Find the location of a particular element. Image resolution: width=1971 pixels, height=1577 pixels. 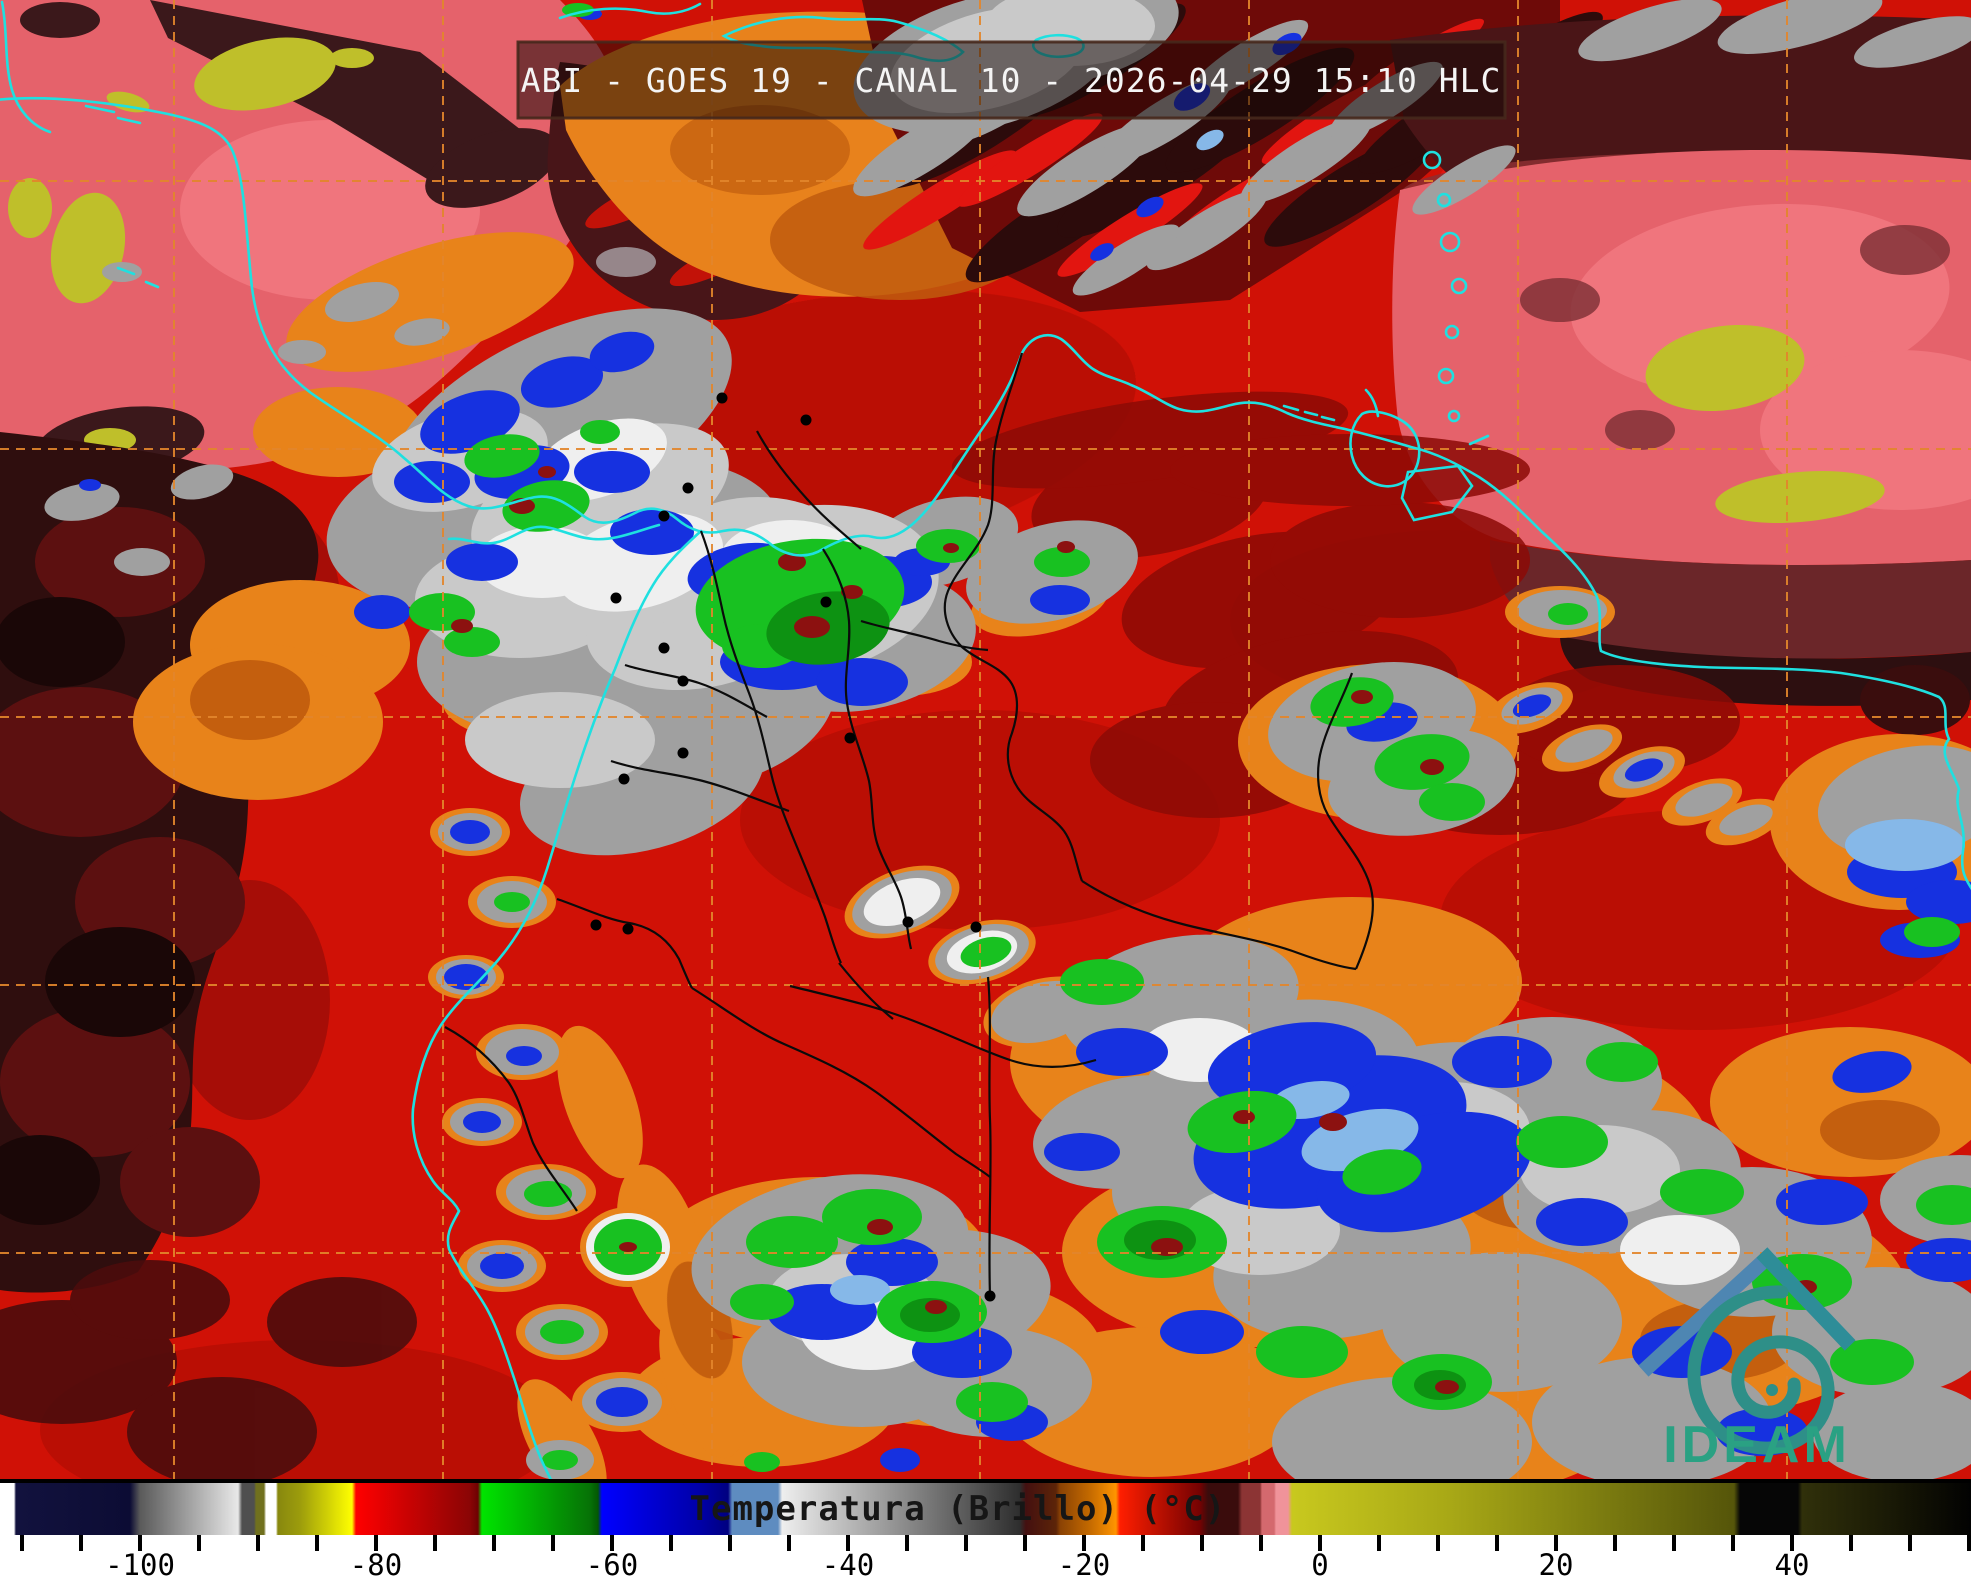

coastline-pacific is located at coordinates (557, 1004).